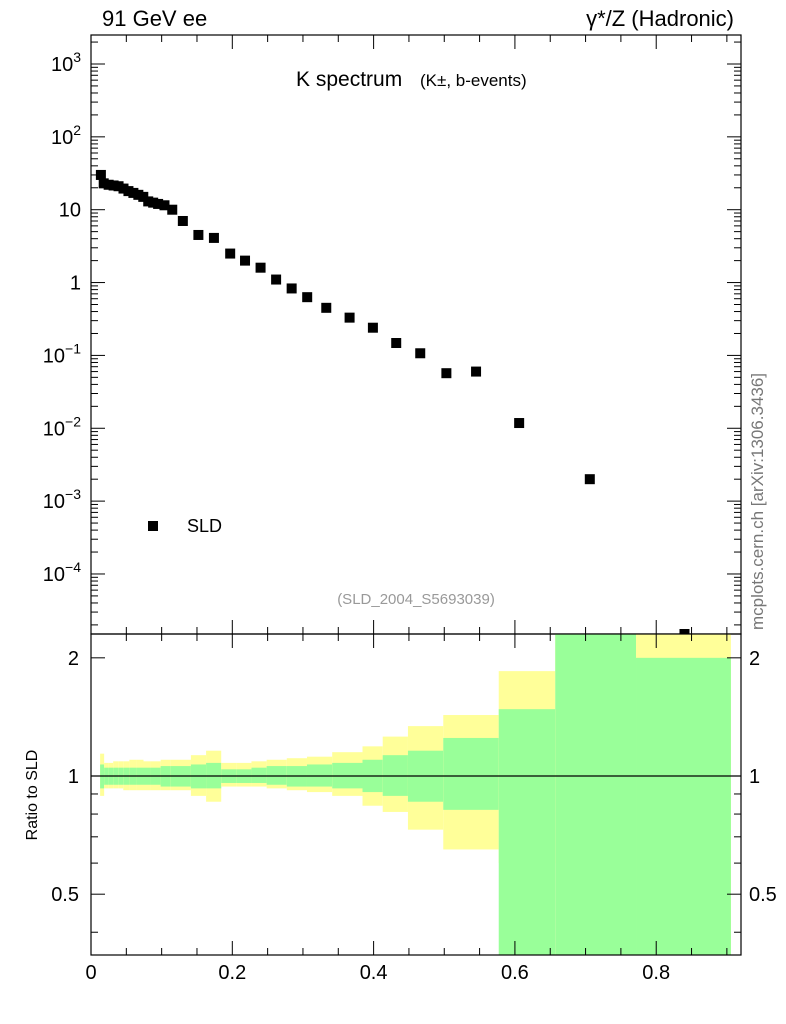 Image resolution: width=786 pixels, height=1024 pixels. Describe the element at coordinates (374, 973) in the screenshot. I see `ratio-x-tick-label: 0.4` at that location.